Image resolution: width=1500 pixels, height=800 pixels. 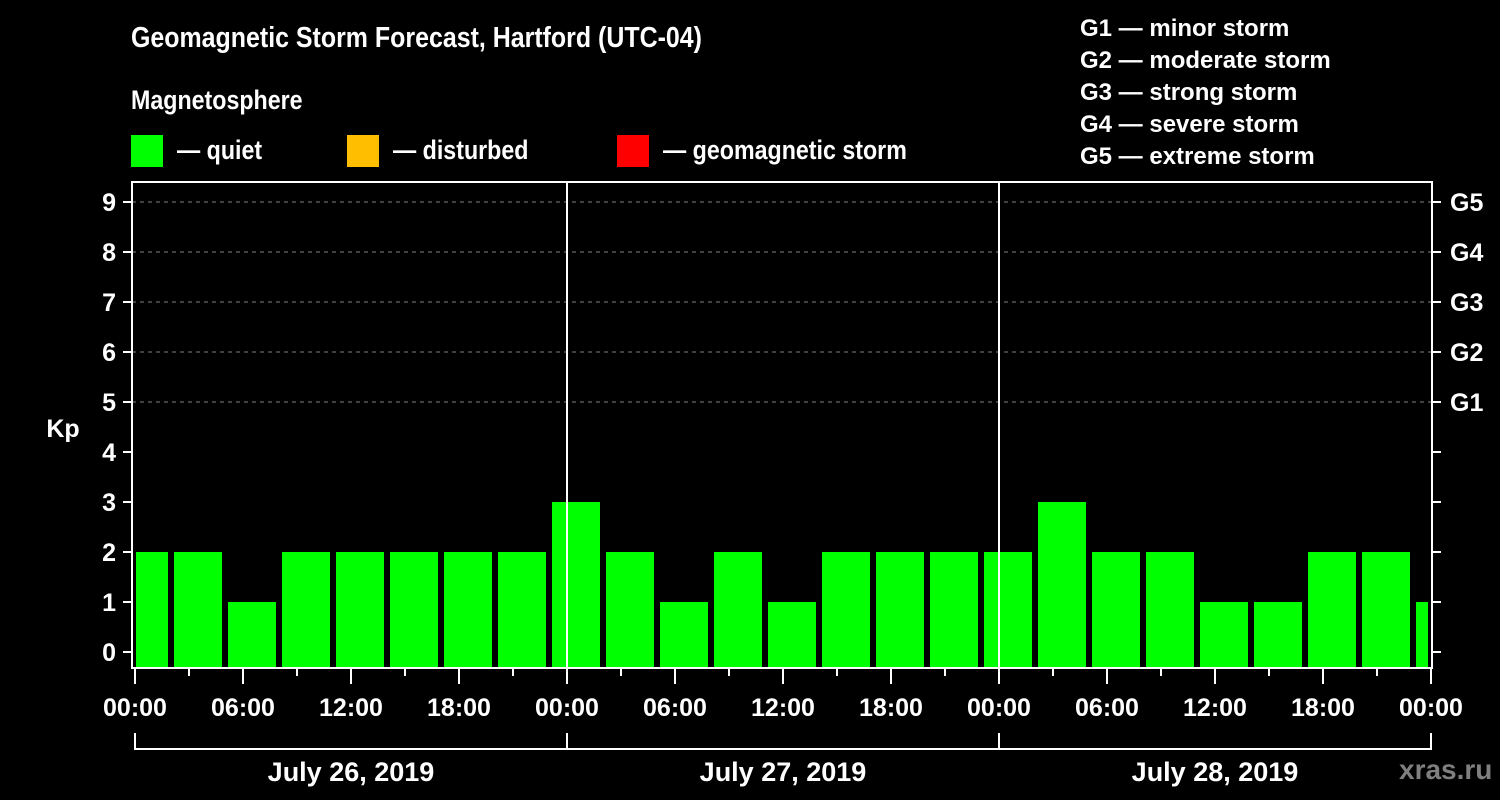 I want to click on y-tick-label: 9, so click(x=109, y=203).